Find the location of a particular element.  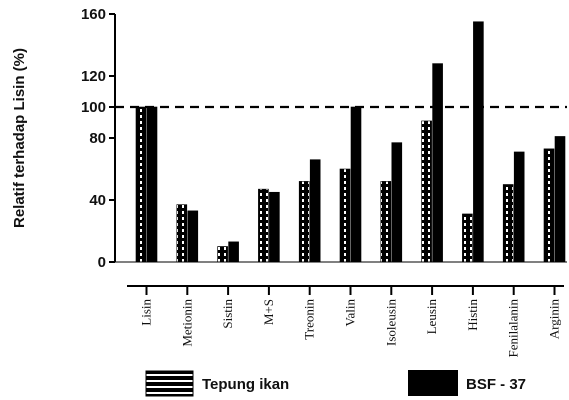

bar-bsf-37-fenilalanin is located at coordinates (519, 207).